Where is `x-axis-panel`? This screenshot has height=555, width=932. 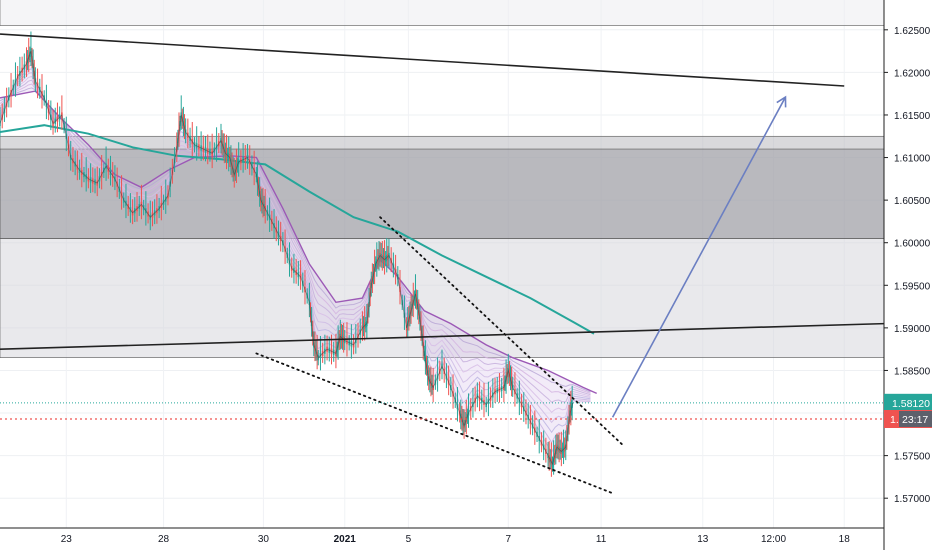
x-axis-panel is located at coordinates (466, 539).